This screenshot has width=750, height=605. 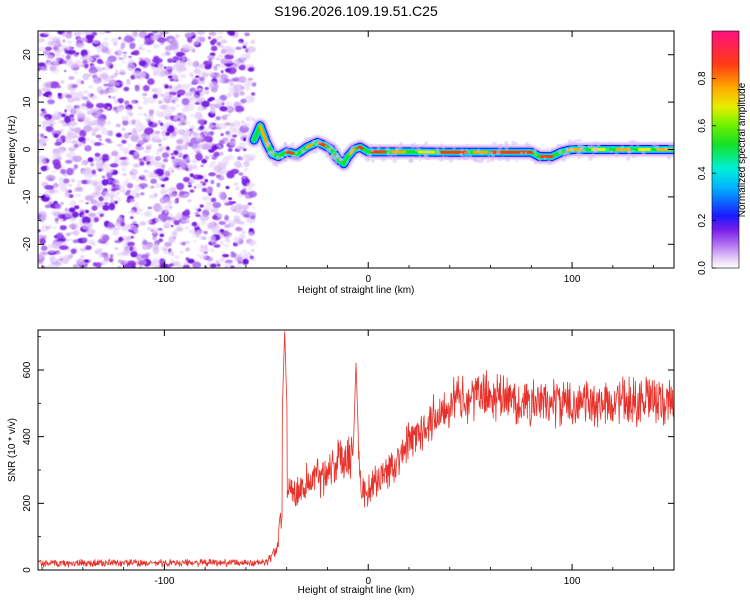 I want to click on y-tick-label: 600, so click(x=27, y=369).